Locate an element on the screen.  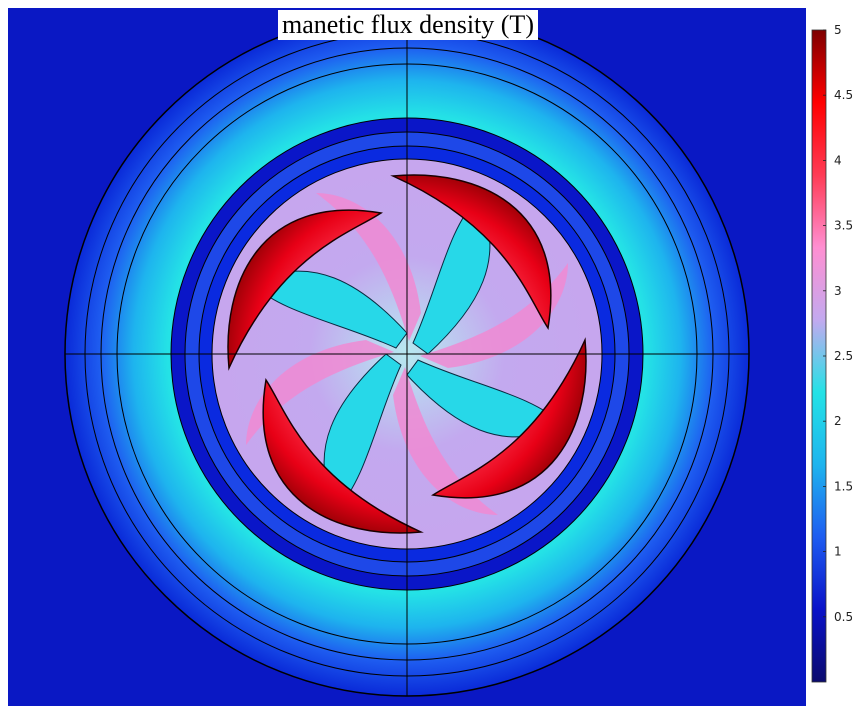
colorbar-tick-label: 4 is located at coordinates (838, 160).